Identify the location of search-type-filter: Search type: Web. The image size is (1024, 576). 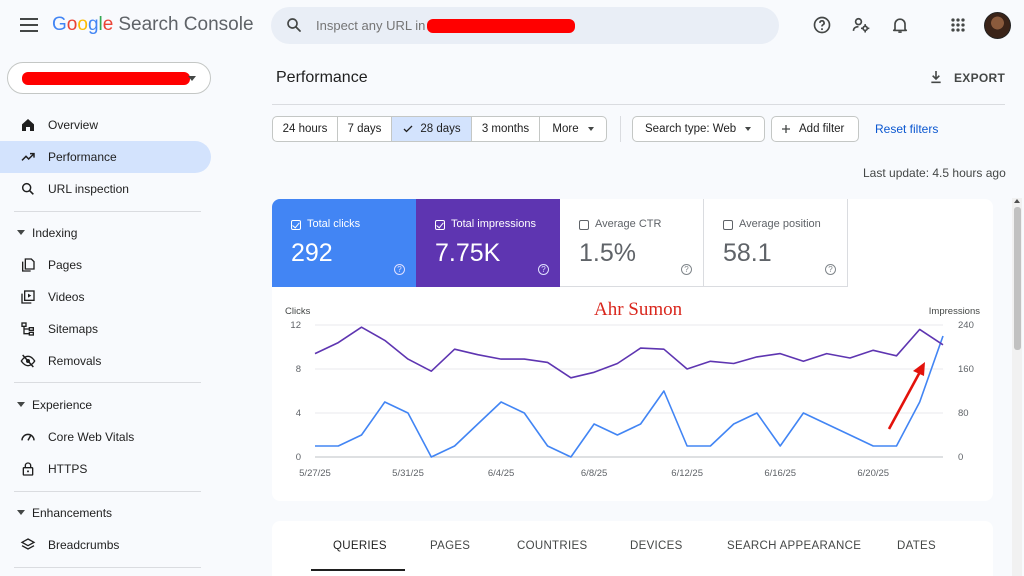
(698, 129).